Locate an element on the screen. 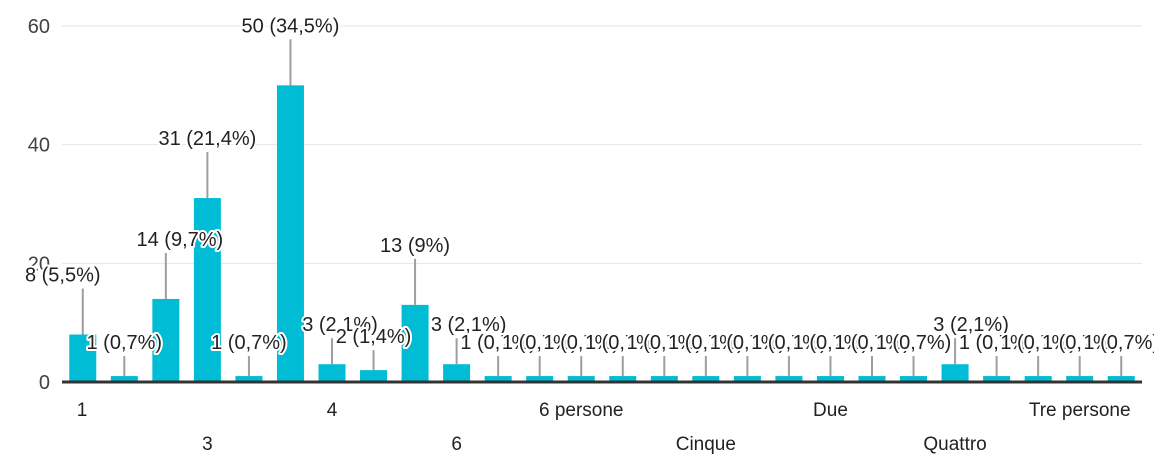  x-tick-label: Cinque is located at coordinates (706, 444).